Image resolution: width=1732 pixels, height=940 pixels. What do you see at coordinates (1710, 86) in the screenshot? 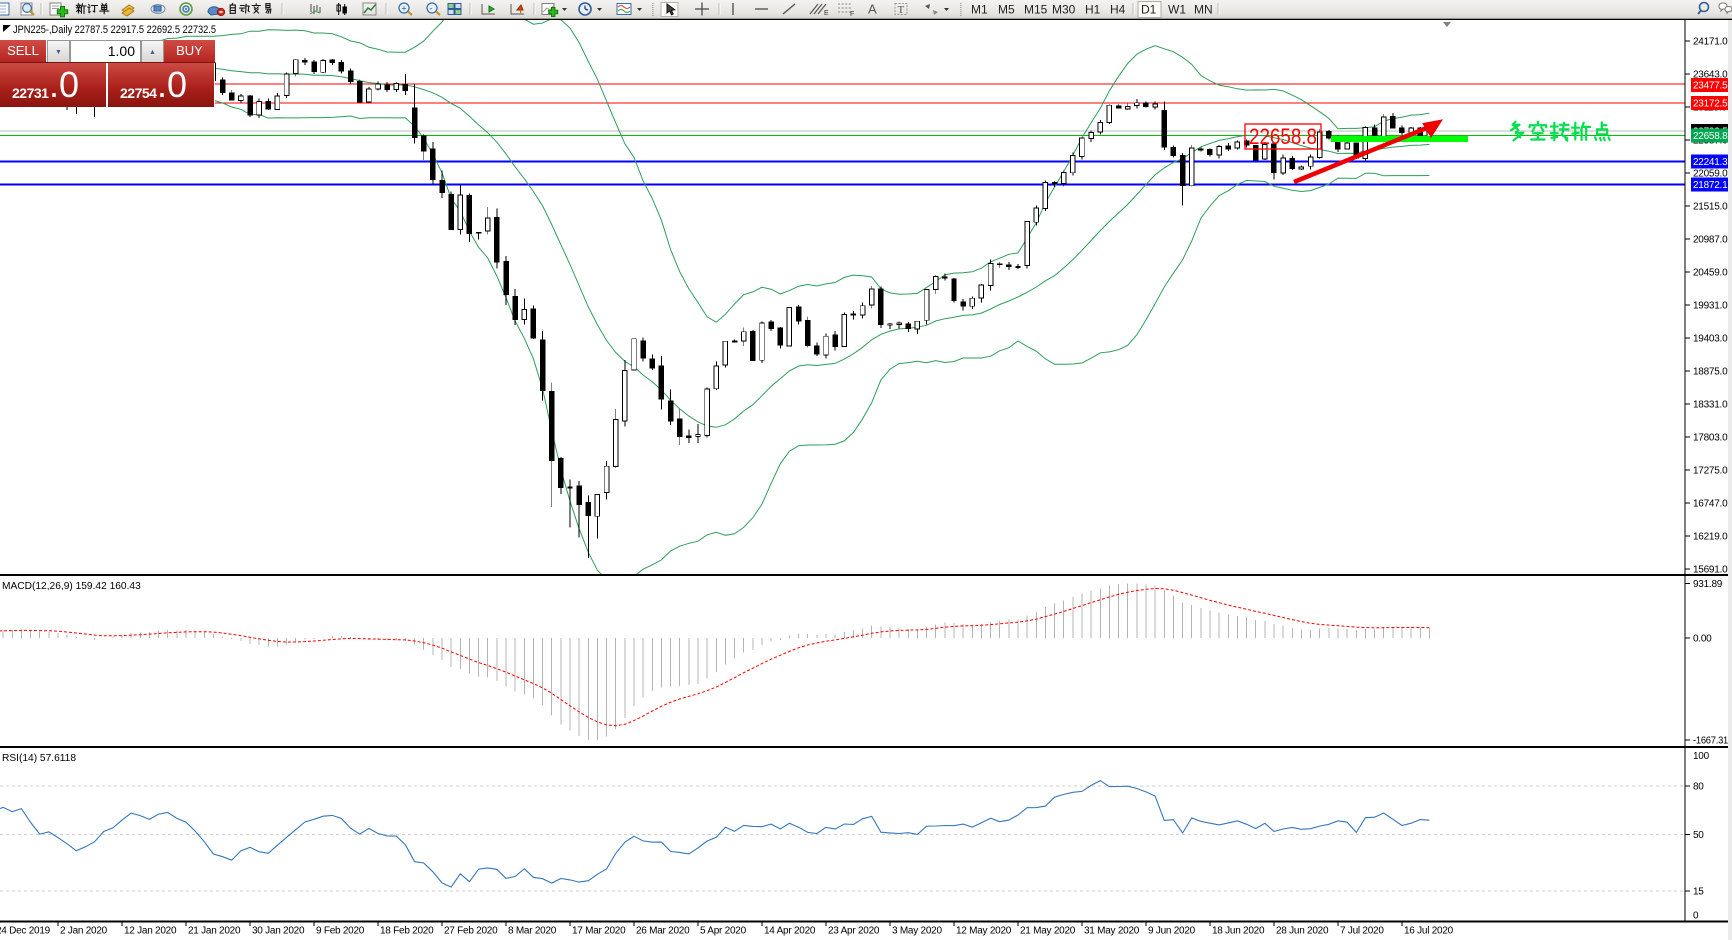
I see `svg-text: 23477.5` at bounding box center [1710, 86].